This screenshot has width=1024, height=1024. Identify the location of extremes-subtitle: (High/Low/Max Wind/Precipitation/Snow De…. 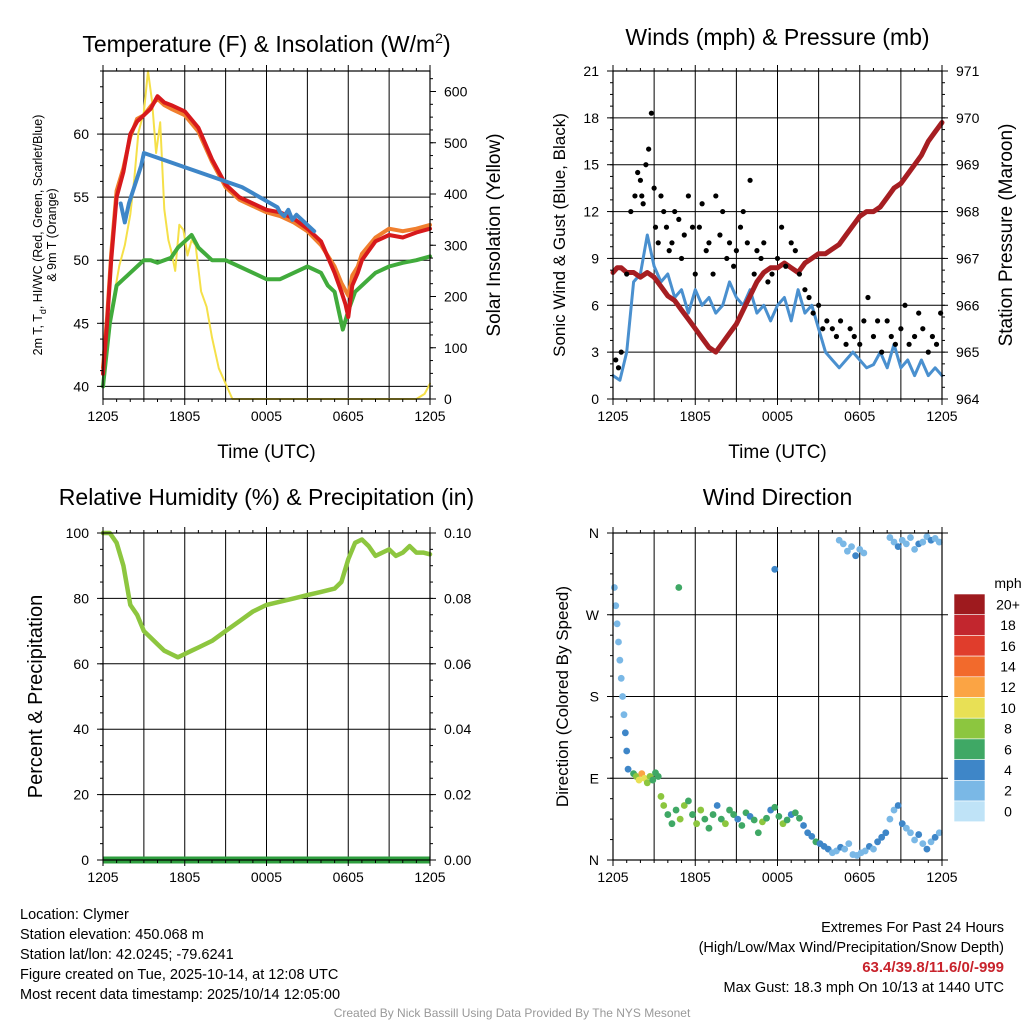
(851, 948).